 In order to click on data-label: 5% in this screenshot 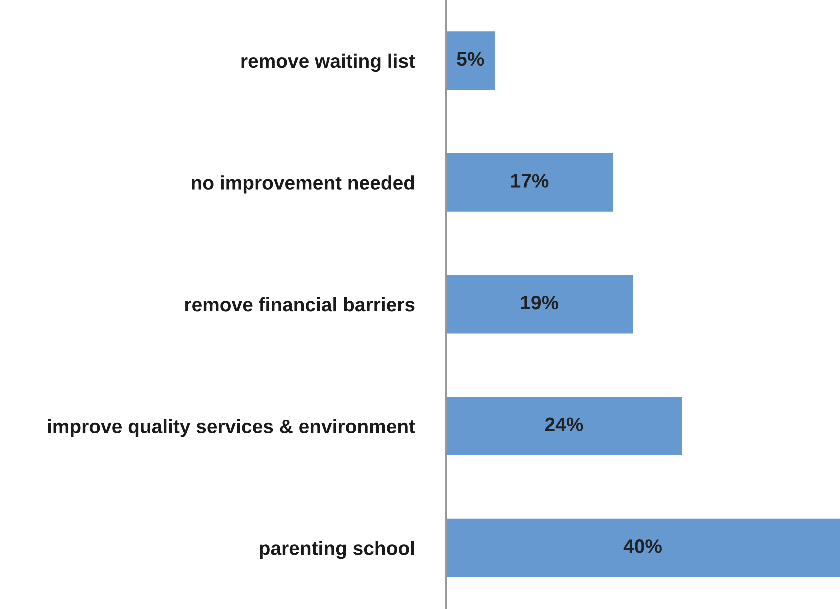, I will do `click(470, 59)`.